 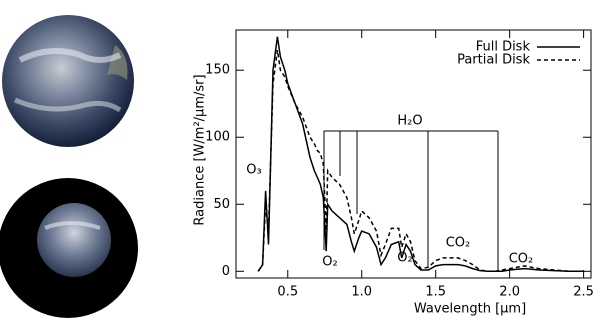 What do you see at coordinates (68, 81) in the screenshot?
I see `earth-full-disk` at bounding box center [68, 81].